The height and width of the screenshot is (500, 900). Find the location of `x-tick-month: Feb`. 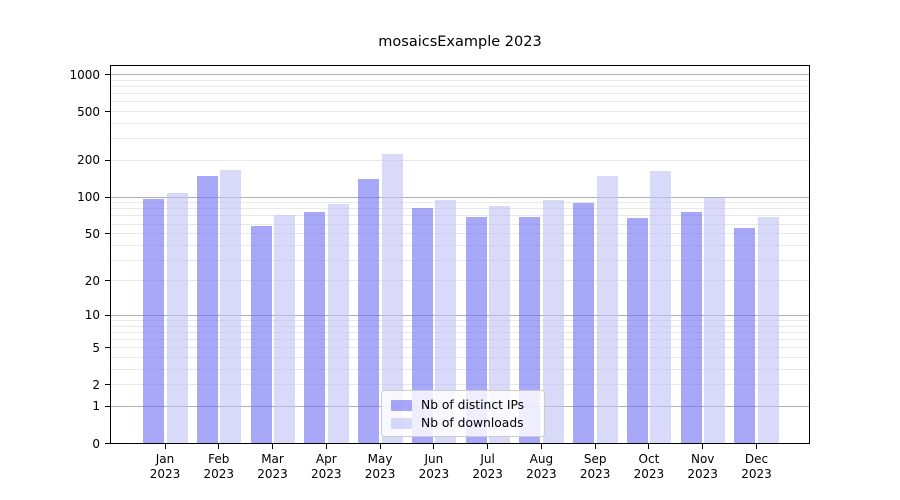

x-tick-month: Feb is located at coordinates (219, 458).